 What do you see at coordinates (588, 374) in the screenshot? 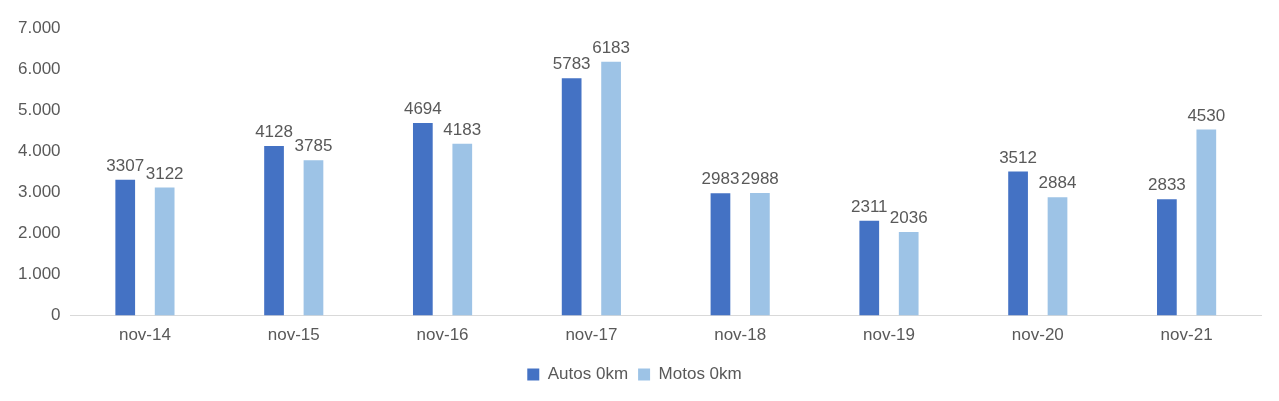
I see `legend-label: Autos 0km` at bounding box center [588, 374].